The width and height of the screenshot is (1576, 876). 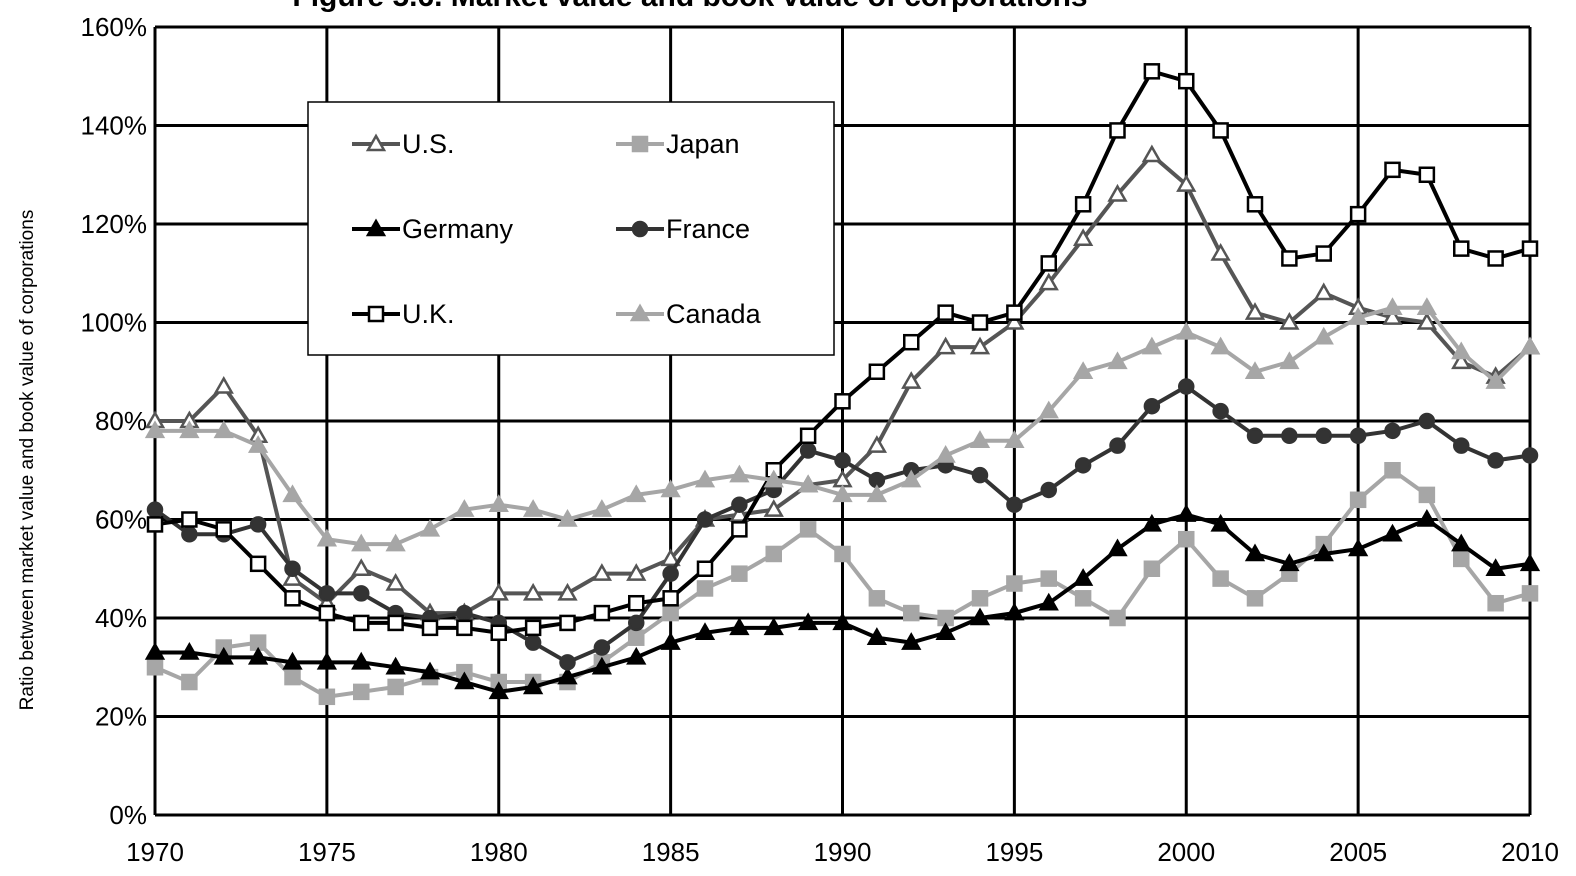 What do you see at coordinates (128, 815) in the screenshot?
I see `y-tick-label: 0%` at bounding box center [128, 815].